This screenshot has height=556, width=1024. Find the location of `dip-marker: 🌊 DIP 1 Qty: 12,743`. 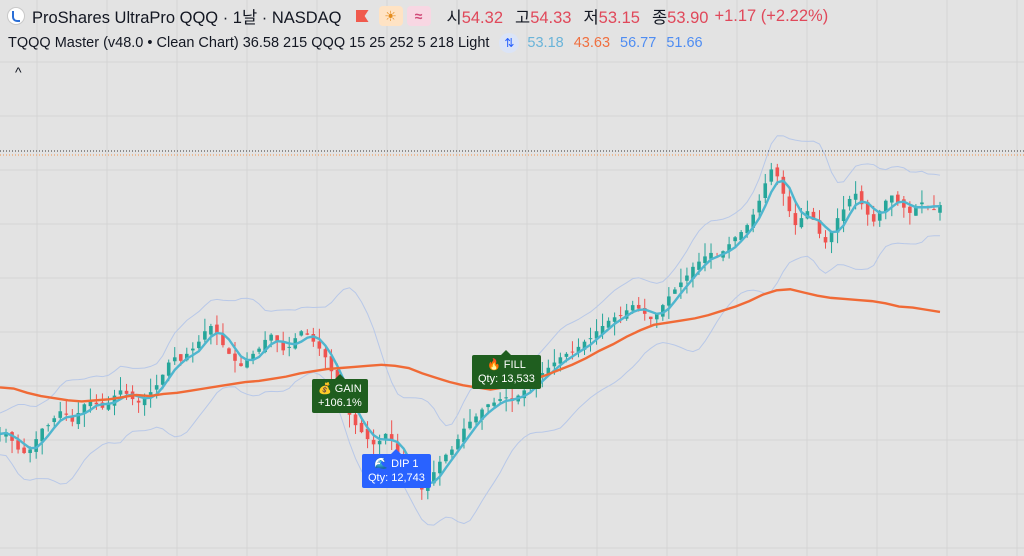

dip-marker: 🌊 DIP 1 Qty: 12,743 is located at coordinates (396, 468).